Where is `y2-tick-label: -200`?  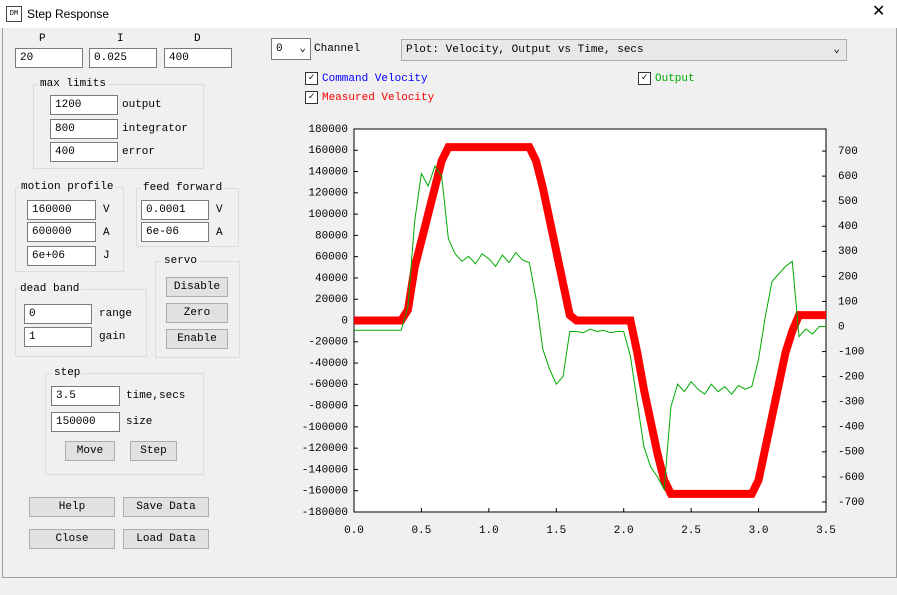
y2-tick-label: -200 is located at coordinates (851, 378).